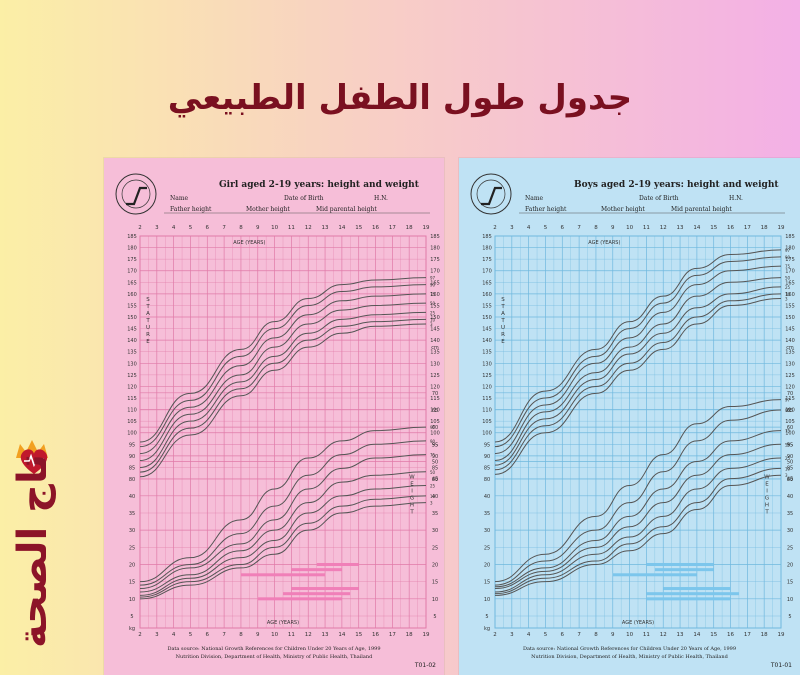  I want to click on x-tick-label-top: 8, so click(596, 228).